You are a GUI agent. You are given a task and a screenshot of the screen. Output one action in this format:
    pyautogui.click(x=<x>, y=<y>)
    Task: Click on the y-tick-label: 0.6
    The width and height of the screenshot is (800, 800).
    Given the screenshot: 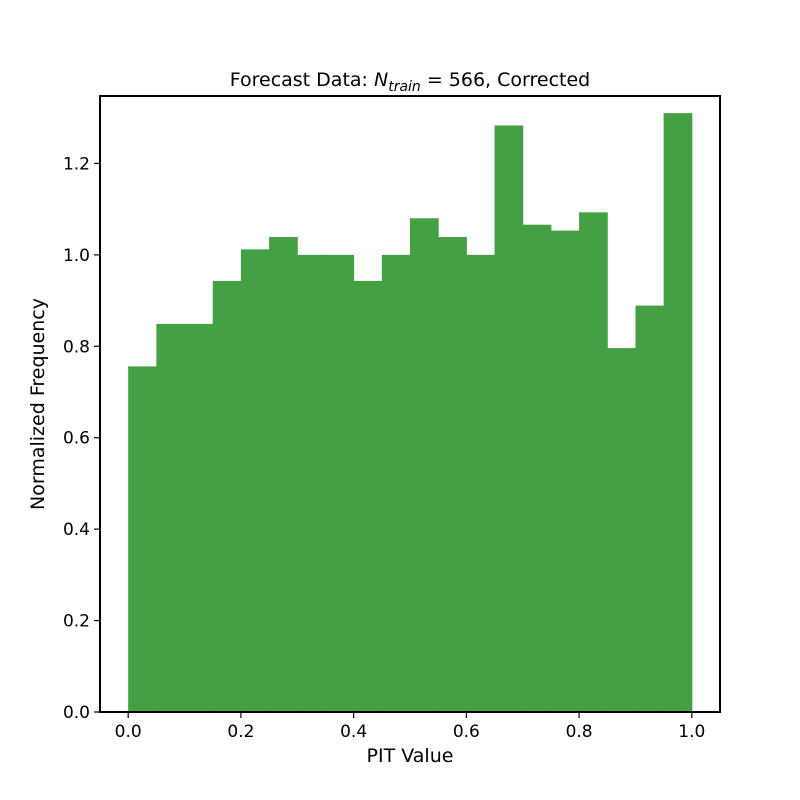 What is the action you would take?
    pyautogui.click(x=76, y=439)
    